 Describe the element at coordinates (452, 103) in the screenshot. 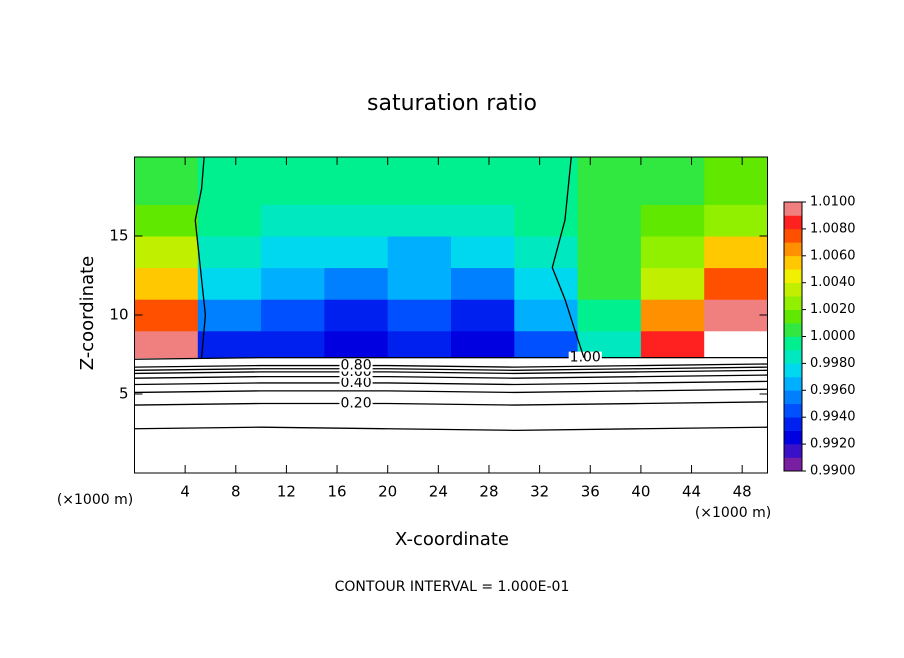

I see `chart-title: saturation ratio` at that location.